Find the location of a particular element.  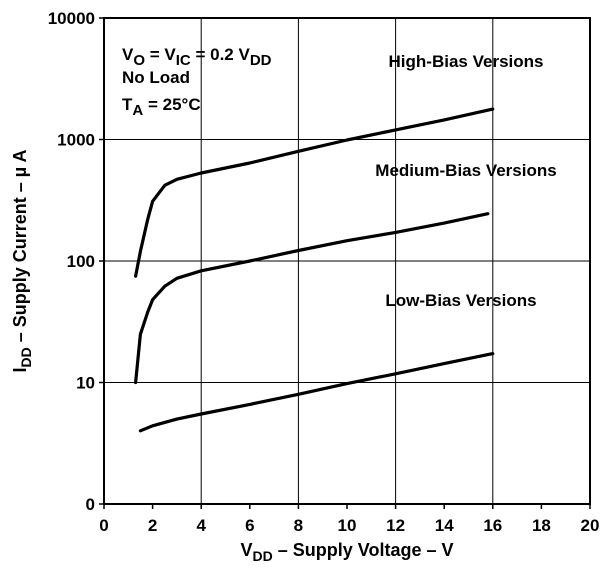

x-tick-label: 4 is located at coordinates (201, 525).